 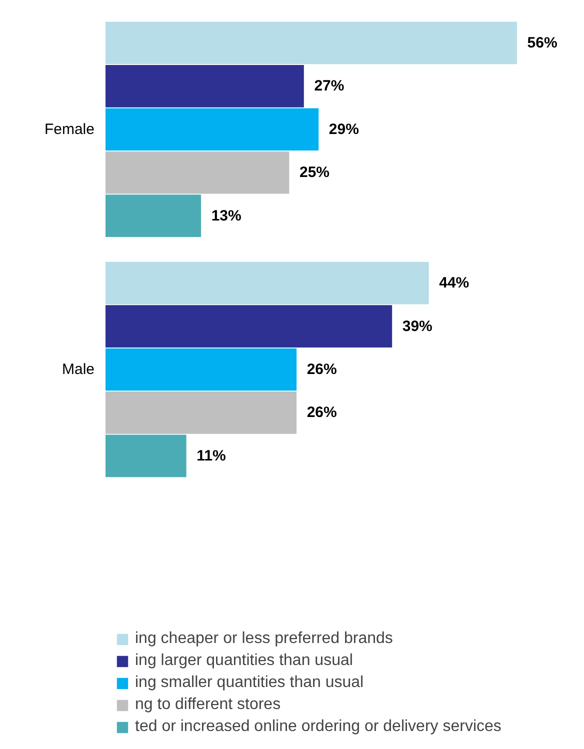 What do you see at coordinates (244, 661) in the screenshot?
I see `legend-label: ing larger quantities than usual` at bounding box center [244, 661].